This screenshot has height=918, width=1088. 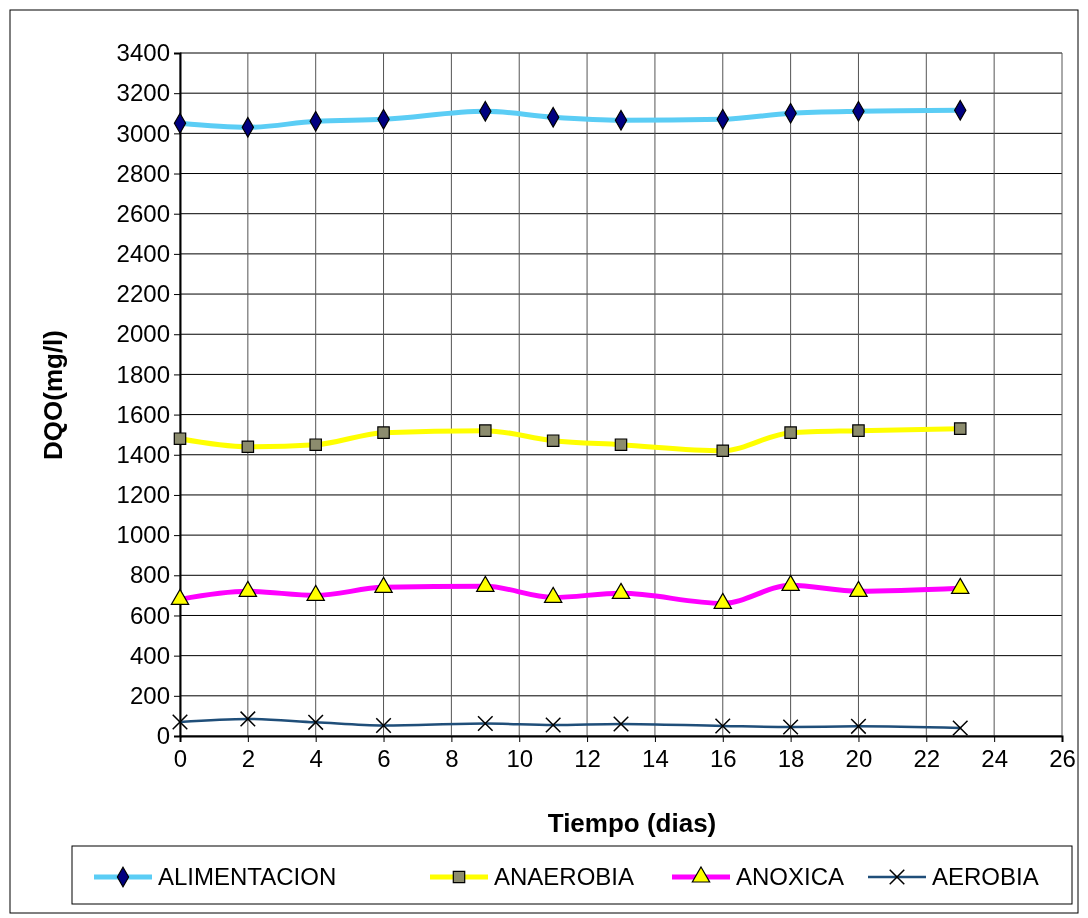 What do you see at coordinates (248, 759) in the screenshot?
I see `x-tick-label: 2` at bounding box center [248, 759].